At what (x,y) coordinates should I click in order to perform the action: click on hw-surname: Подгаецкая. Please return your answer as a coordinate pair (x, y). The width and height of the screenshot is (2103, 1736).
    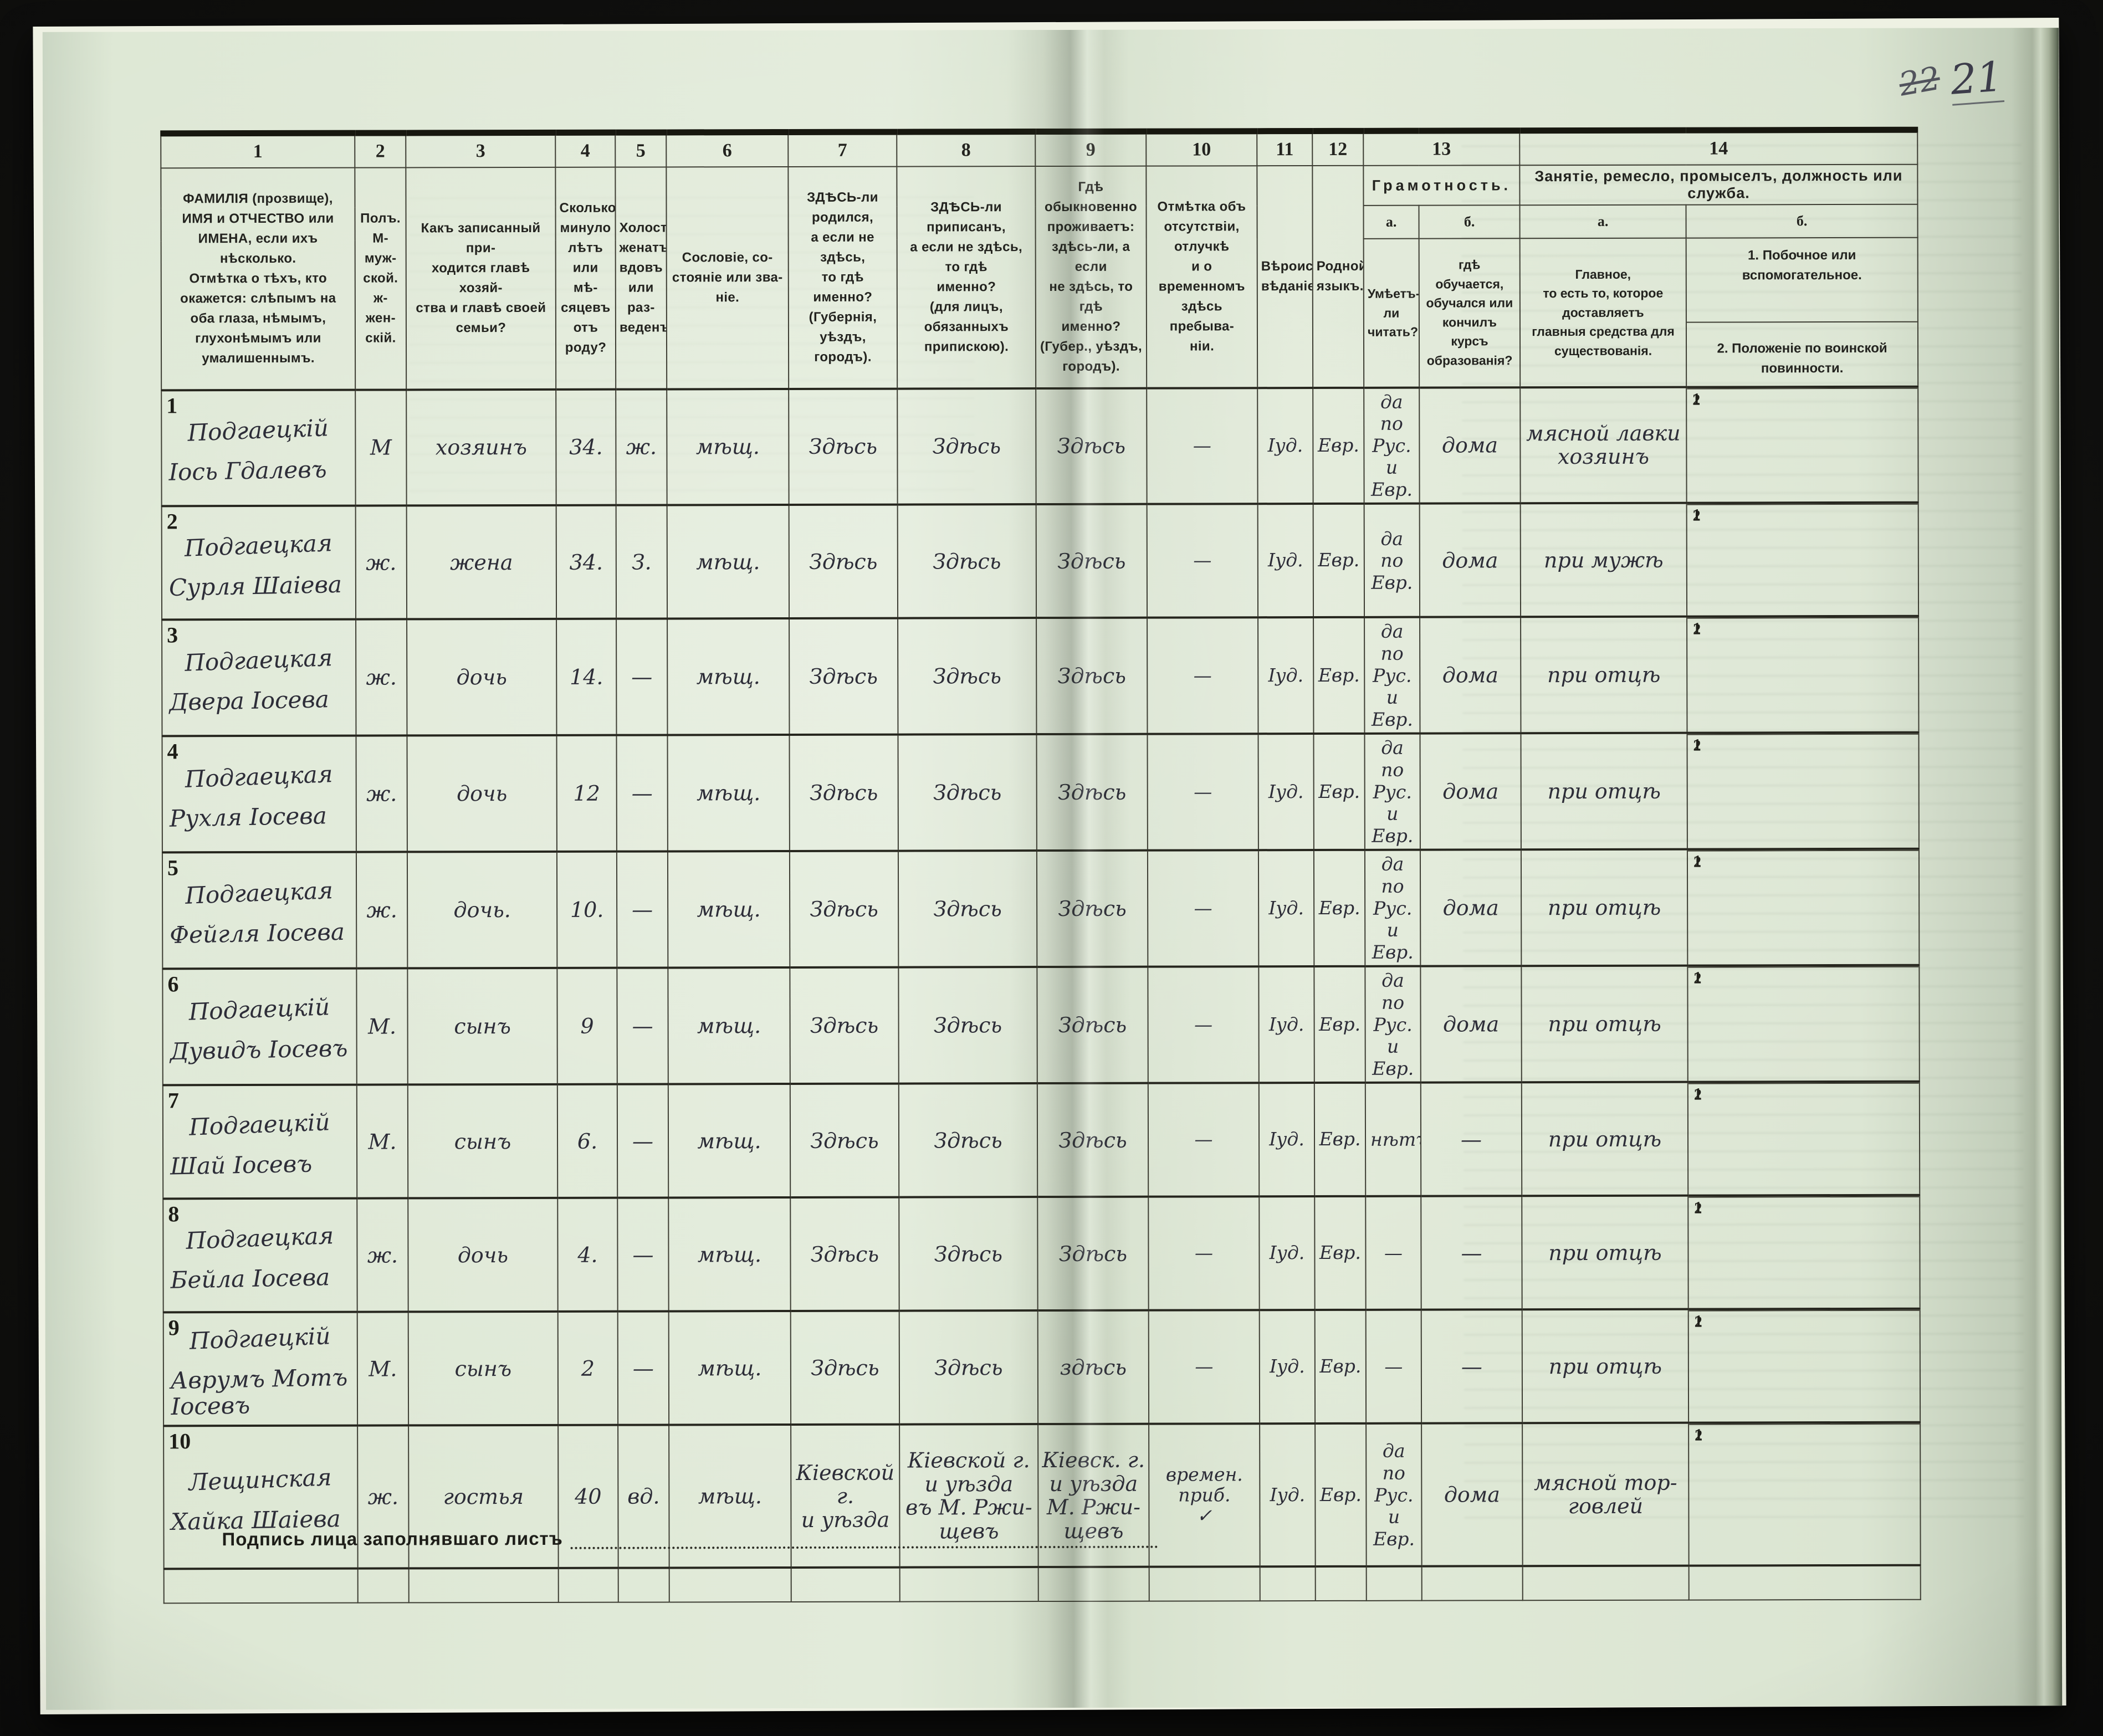
    Looking at the image, I should click on (259, 894).